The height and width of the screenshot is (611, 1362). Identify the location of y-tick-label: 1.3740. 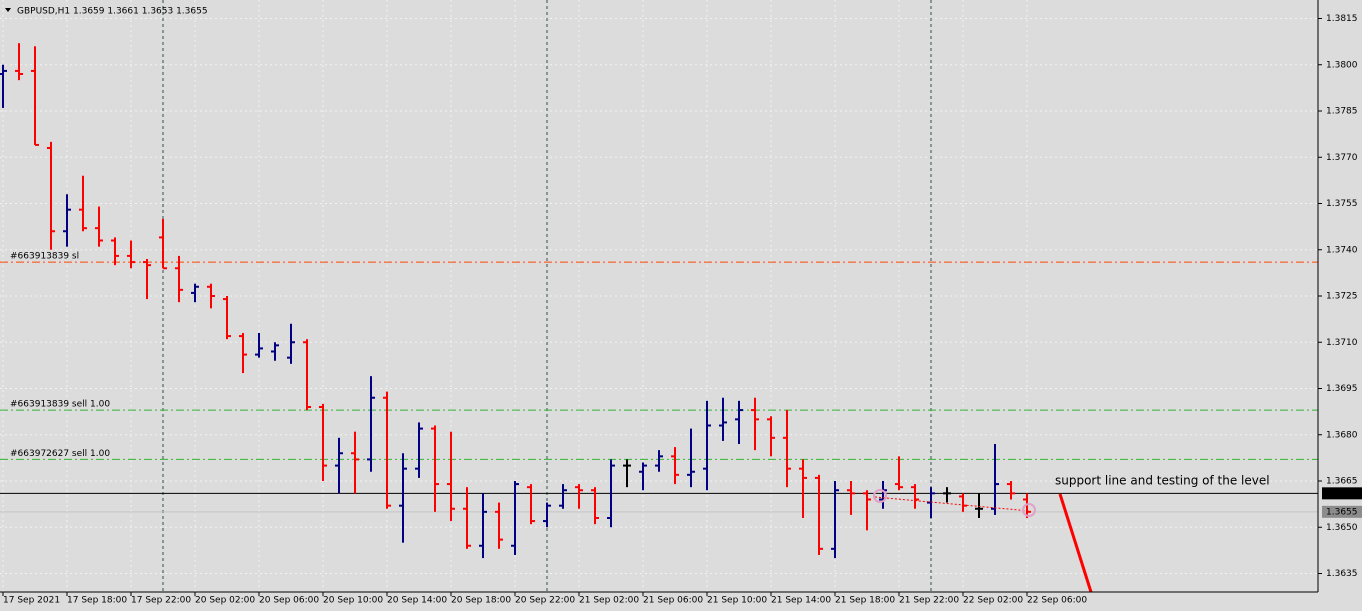
(1342, 250).